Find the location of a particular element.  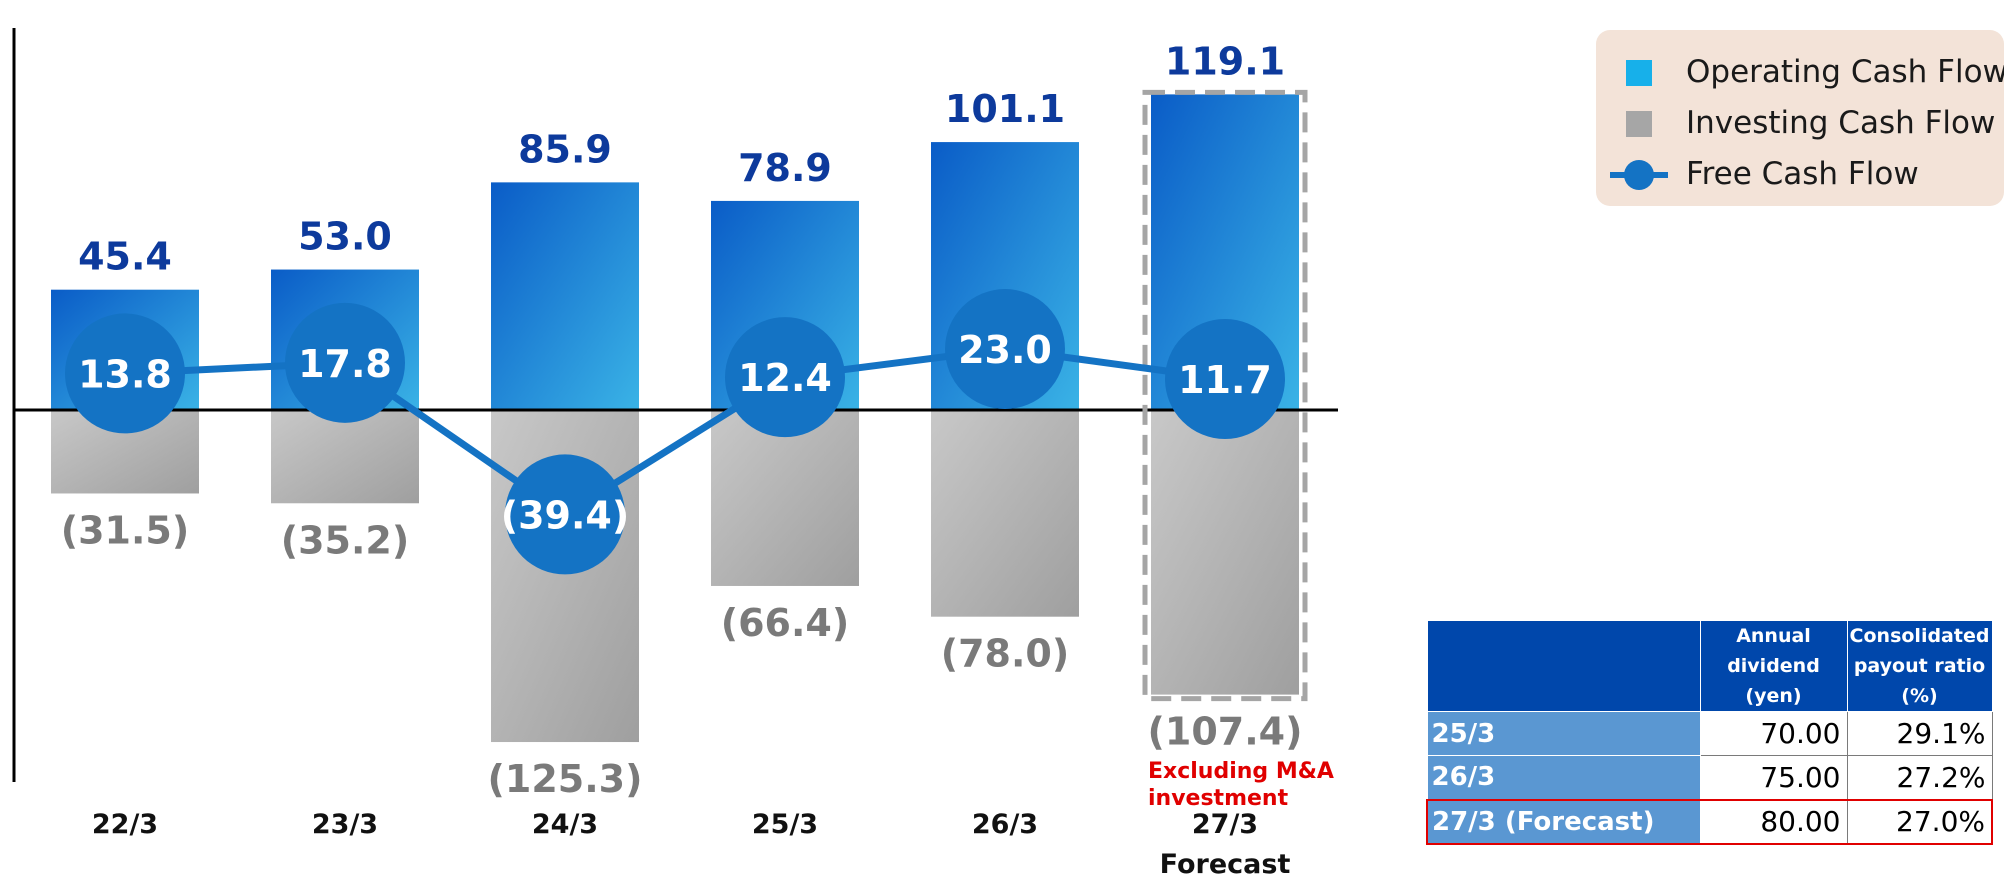

label-operating-24/3: 85.9 is located at coordinates (565, 149).